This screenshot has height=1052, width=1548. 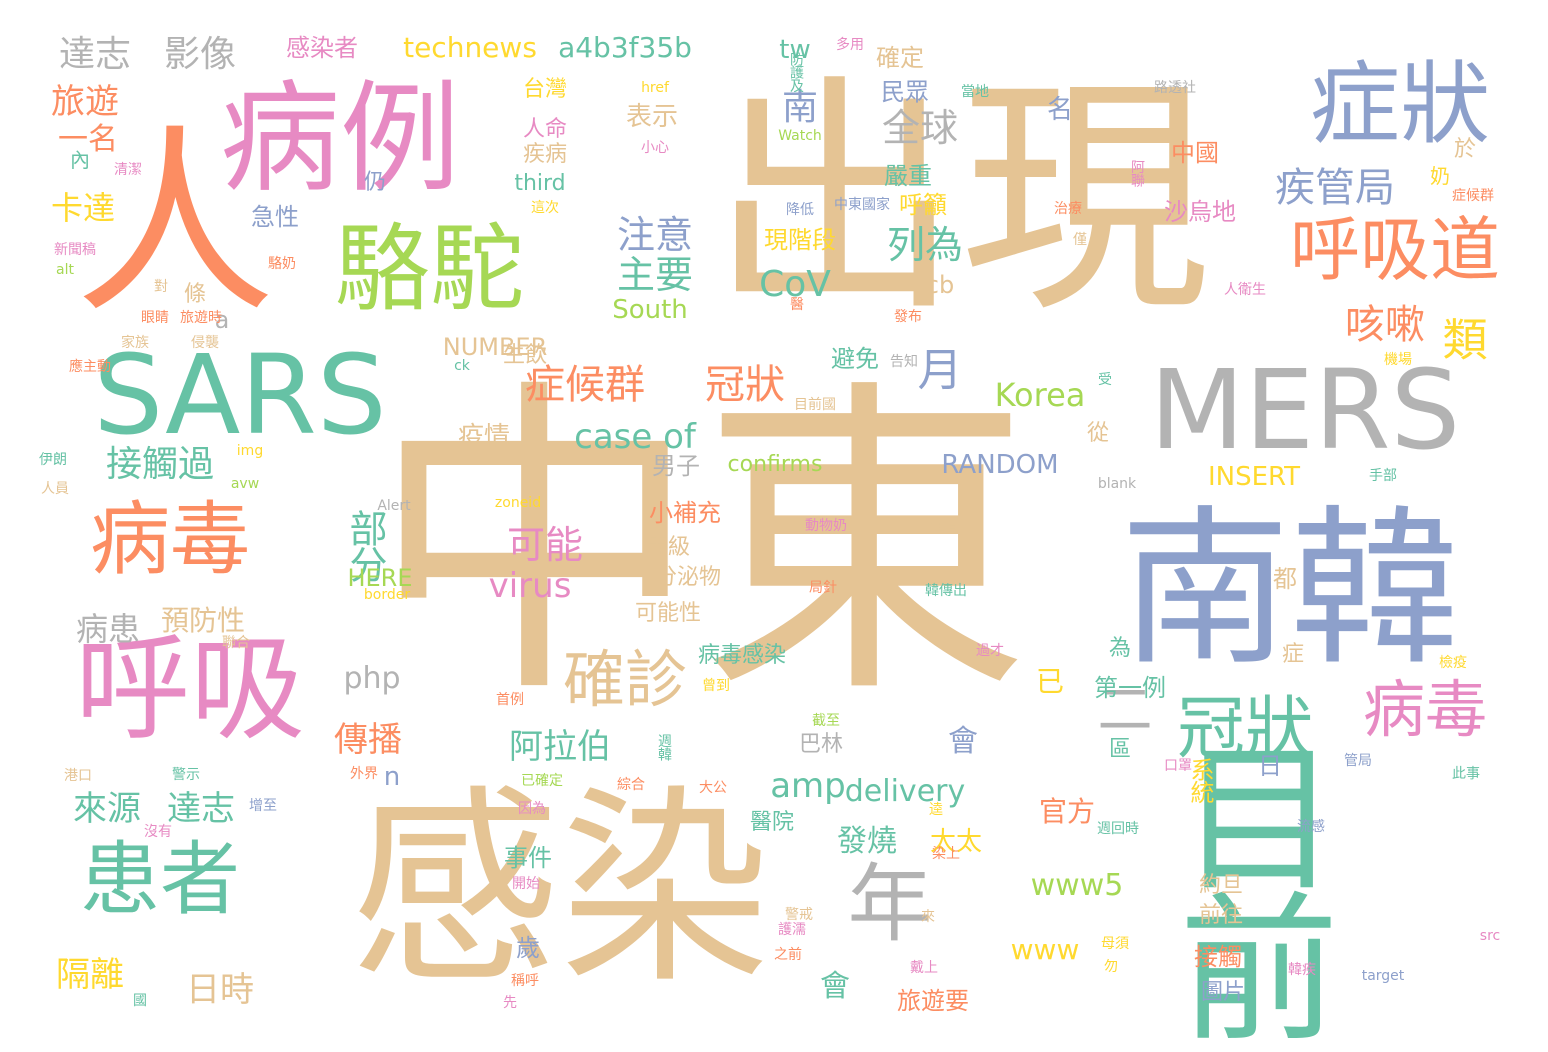 What do you see at coordinates (128, 170) in the screenshot?
I see `cloud-word: 清潔` at bounding box center [128, 170].